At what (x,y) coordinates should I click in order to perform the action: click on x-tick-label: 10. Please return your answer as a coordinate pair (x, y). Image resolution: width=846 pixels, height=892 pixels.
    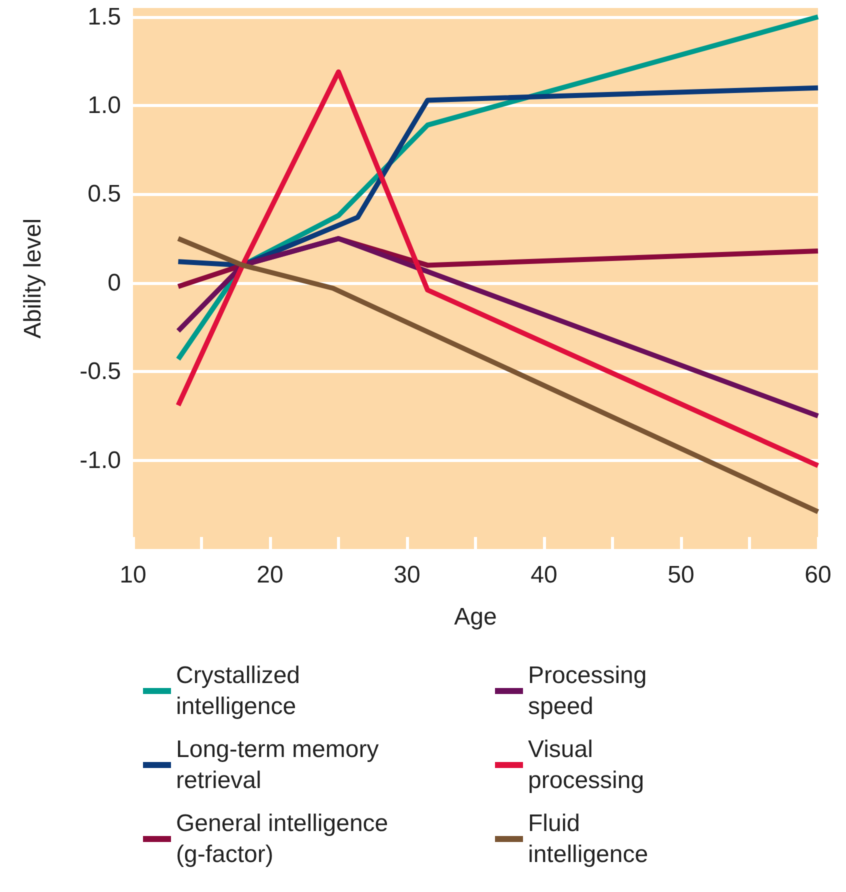
    Looking at the image, I should click on (133, 575).